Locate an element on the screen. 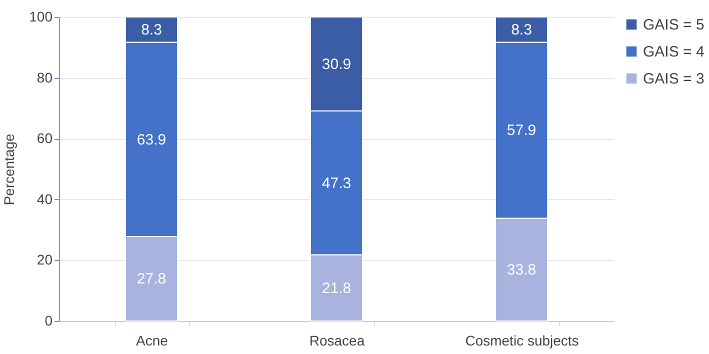  legend-label: GAIS = 4 is located at coordinates (673, 52).